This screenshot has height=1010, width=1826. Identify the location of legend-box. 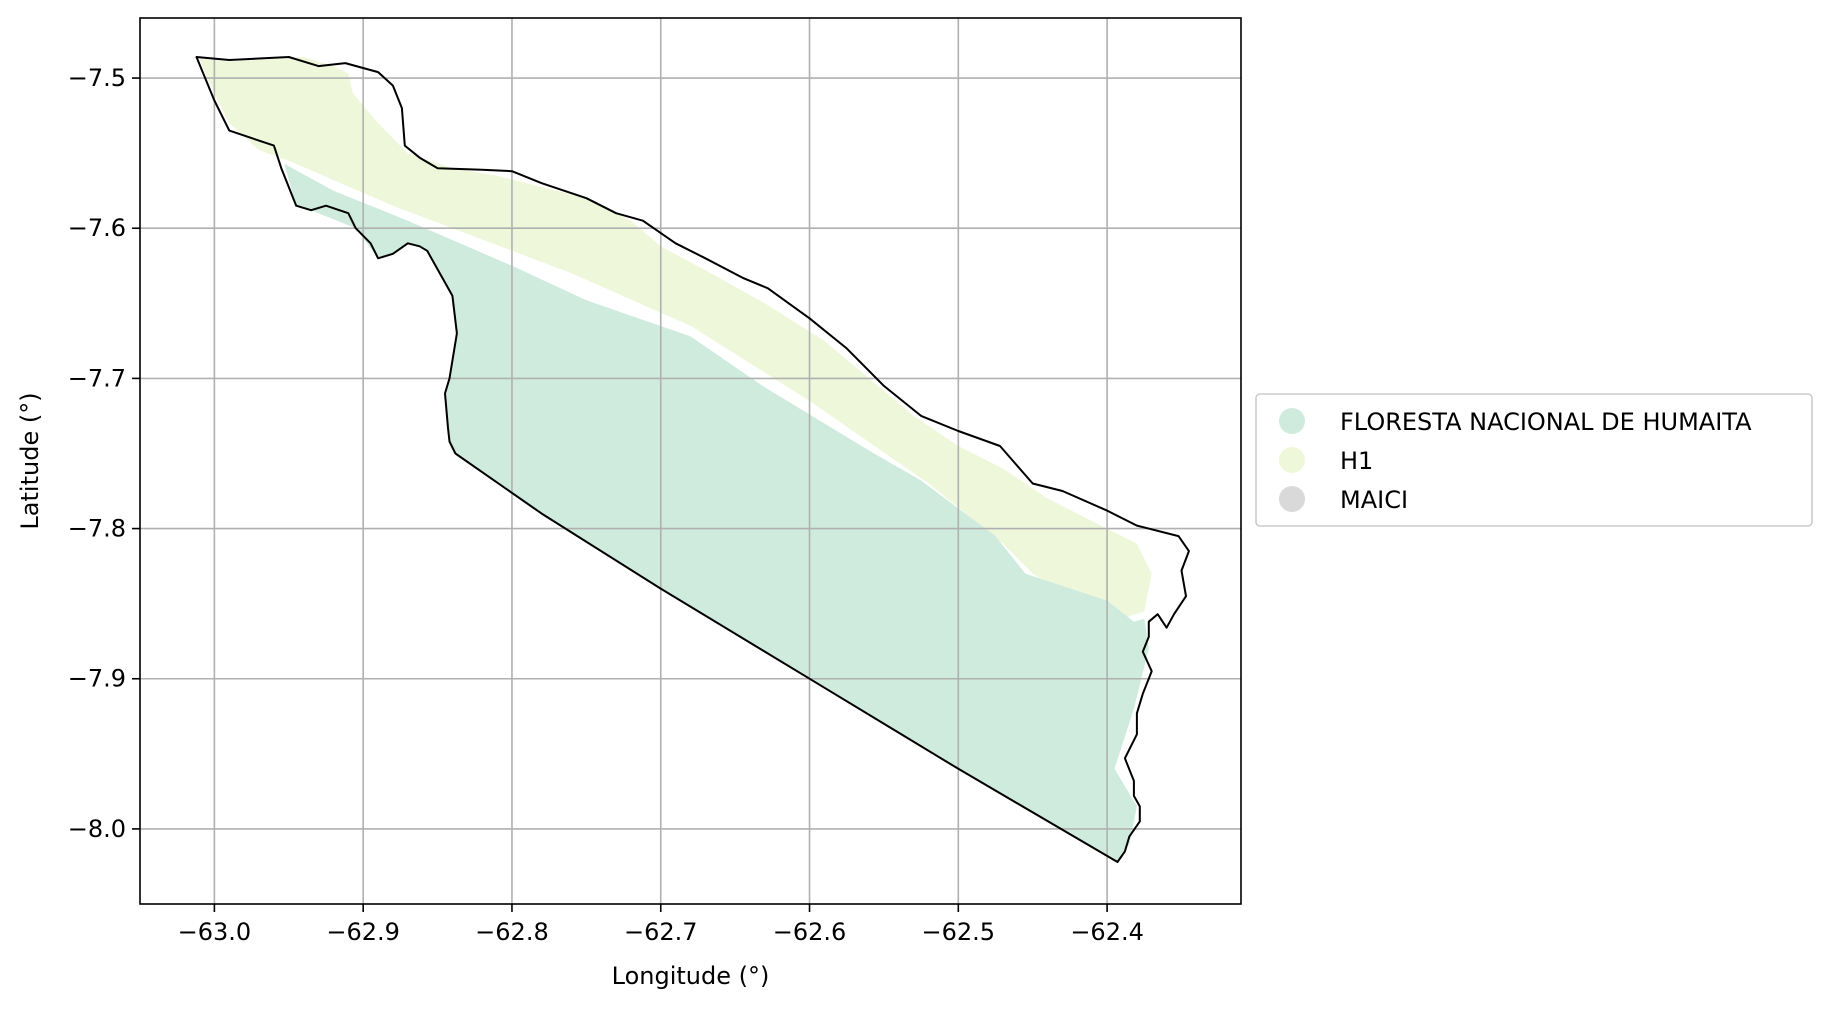
(1534, 460).